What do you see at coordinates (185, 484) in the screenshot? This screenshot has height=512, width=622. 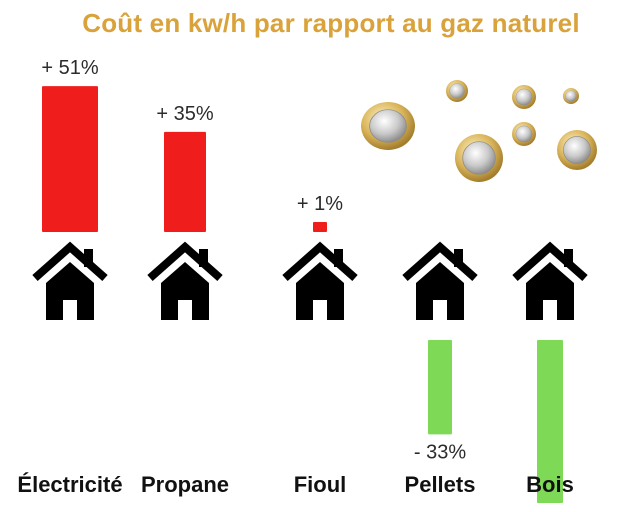 I see `category-label-propane: Propane` at bounding box center [185, 484].